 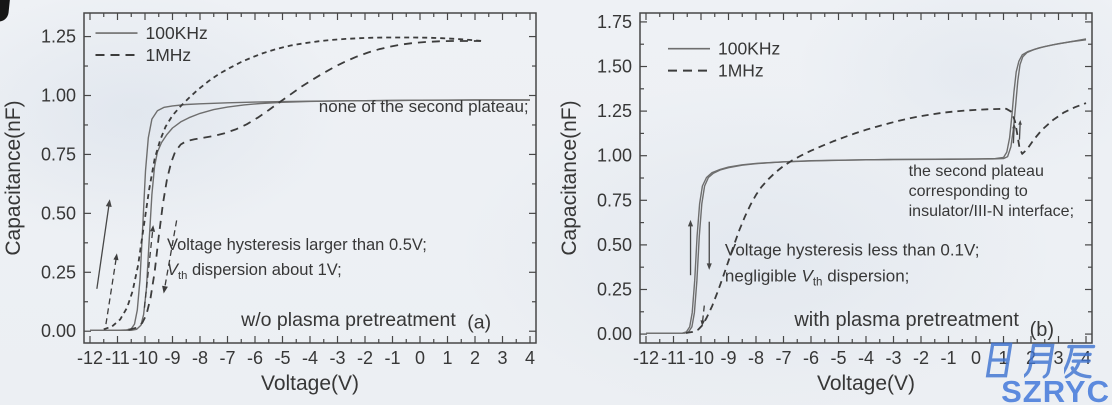 I want to click on annotation-text: none of the second plateau;, so click(x=424, y=106).